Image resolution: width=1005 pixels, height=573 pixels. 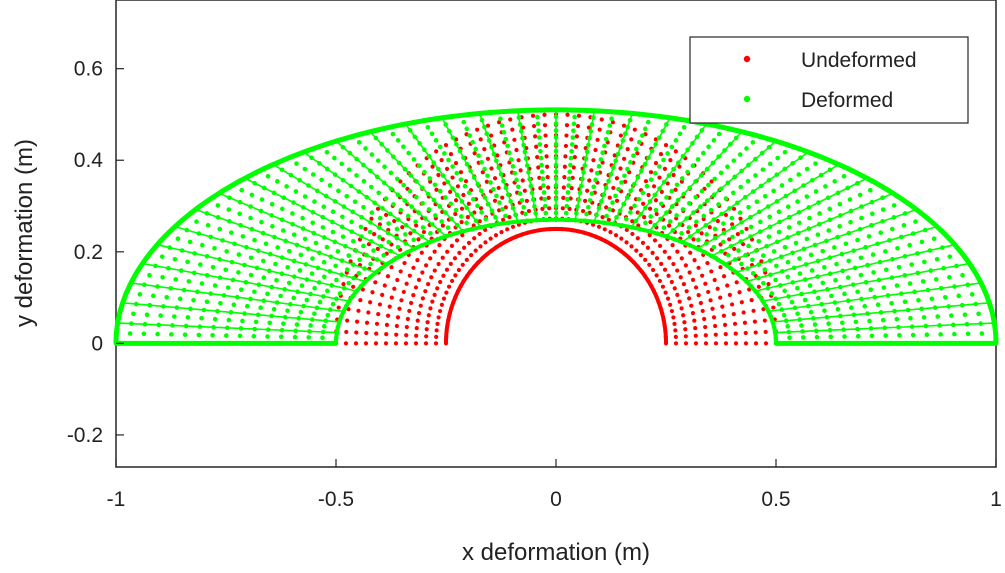 I want to click on x-tick-label: -0.5, so click(x=336, y=499).